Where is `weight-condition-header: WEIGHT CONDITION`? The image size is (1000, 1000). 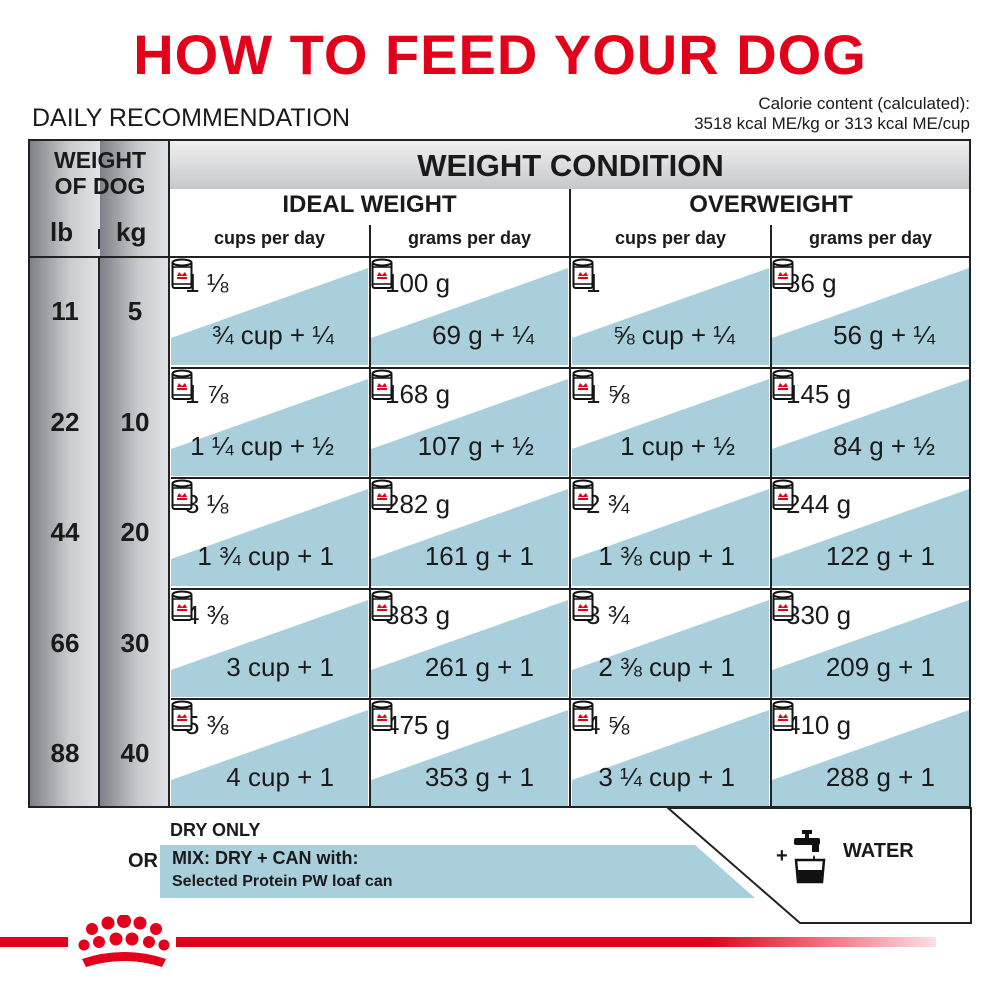 weight-condition-header: WEIGHT CONDITION is located at coordinates (570, 165).